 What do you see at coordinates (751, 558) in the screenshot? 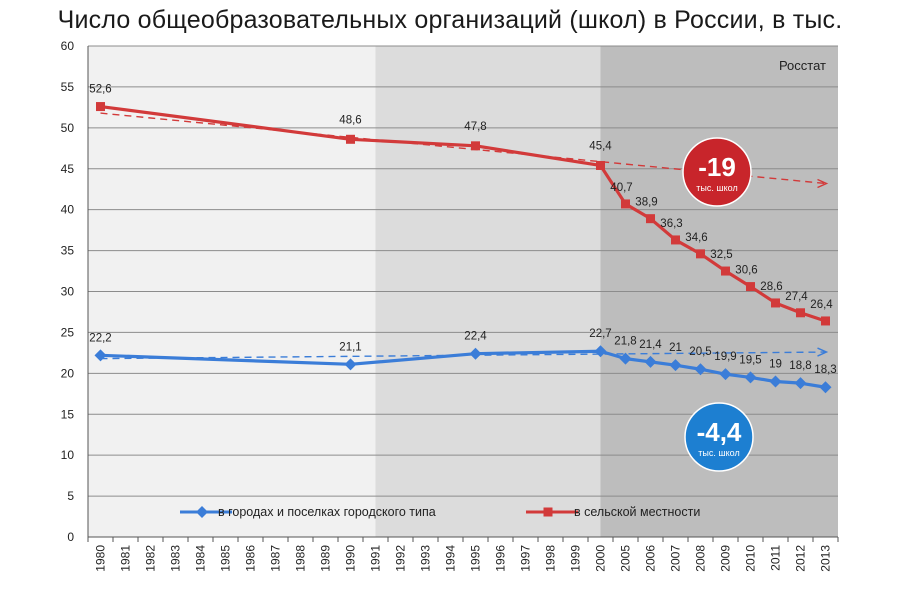
I see `x-tick-label: 2010` at bounding box center [751, 558].